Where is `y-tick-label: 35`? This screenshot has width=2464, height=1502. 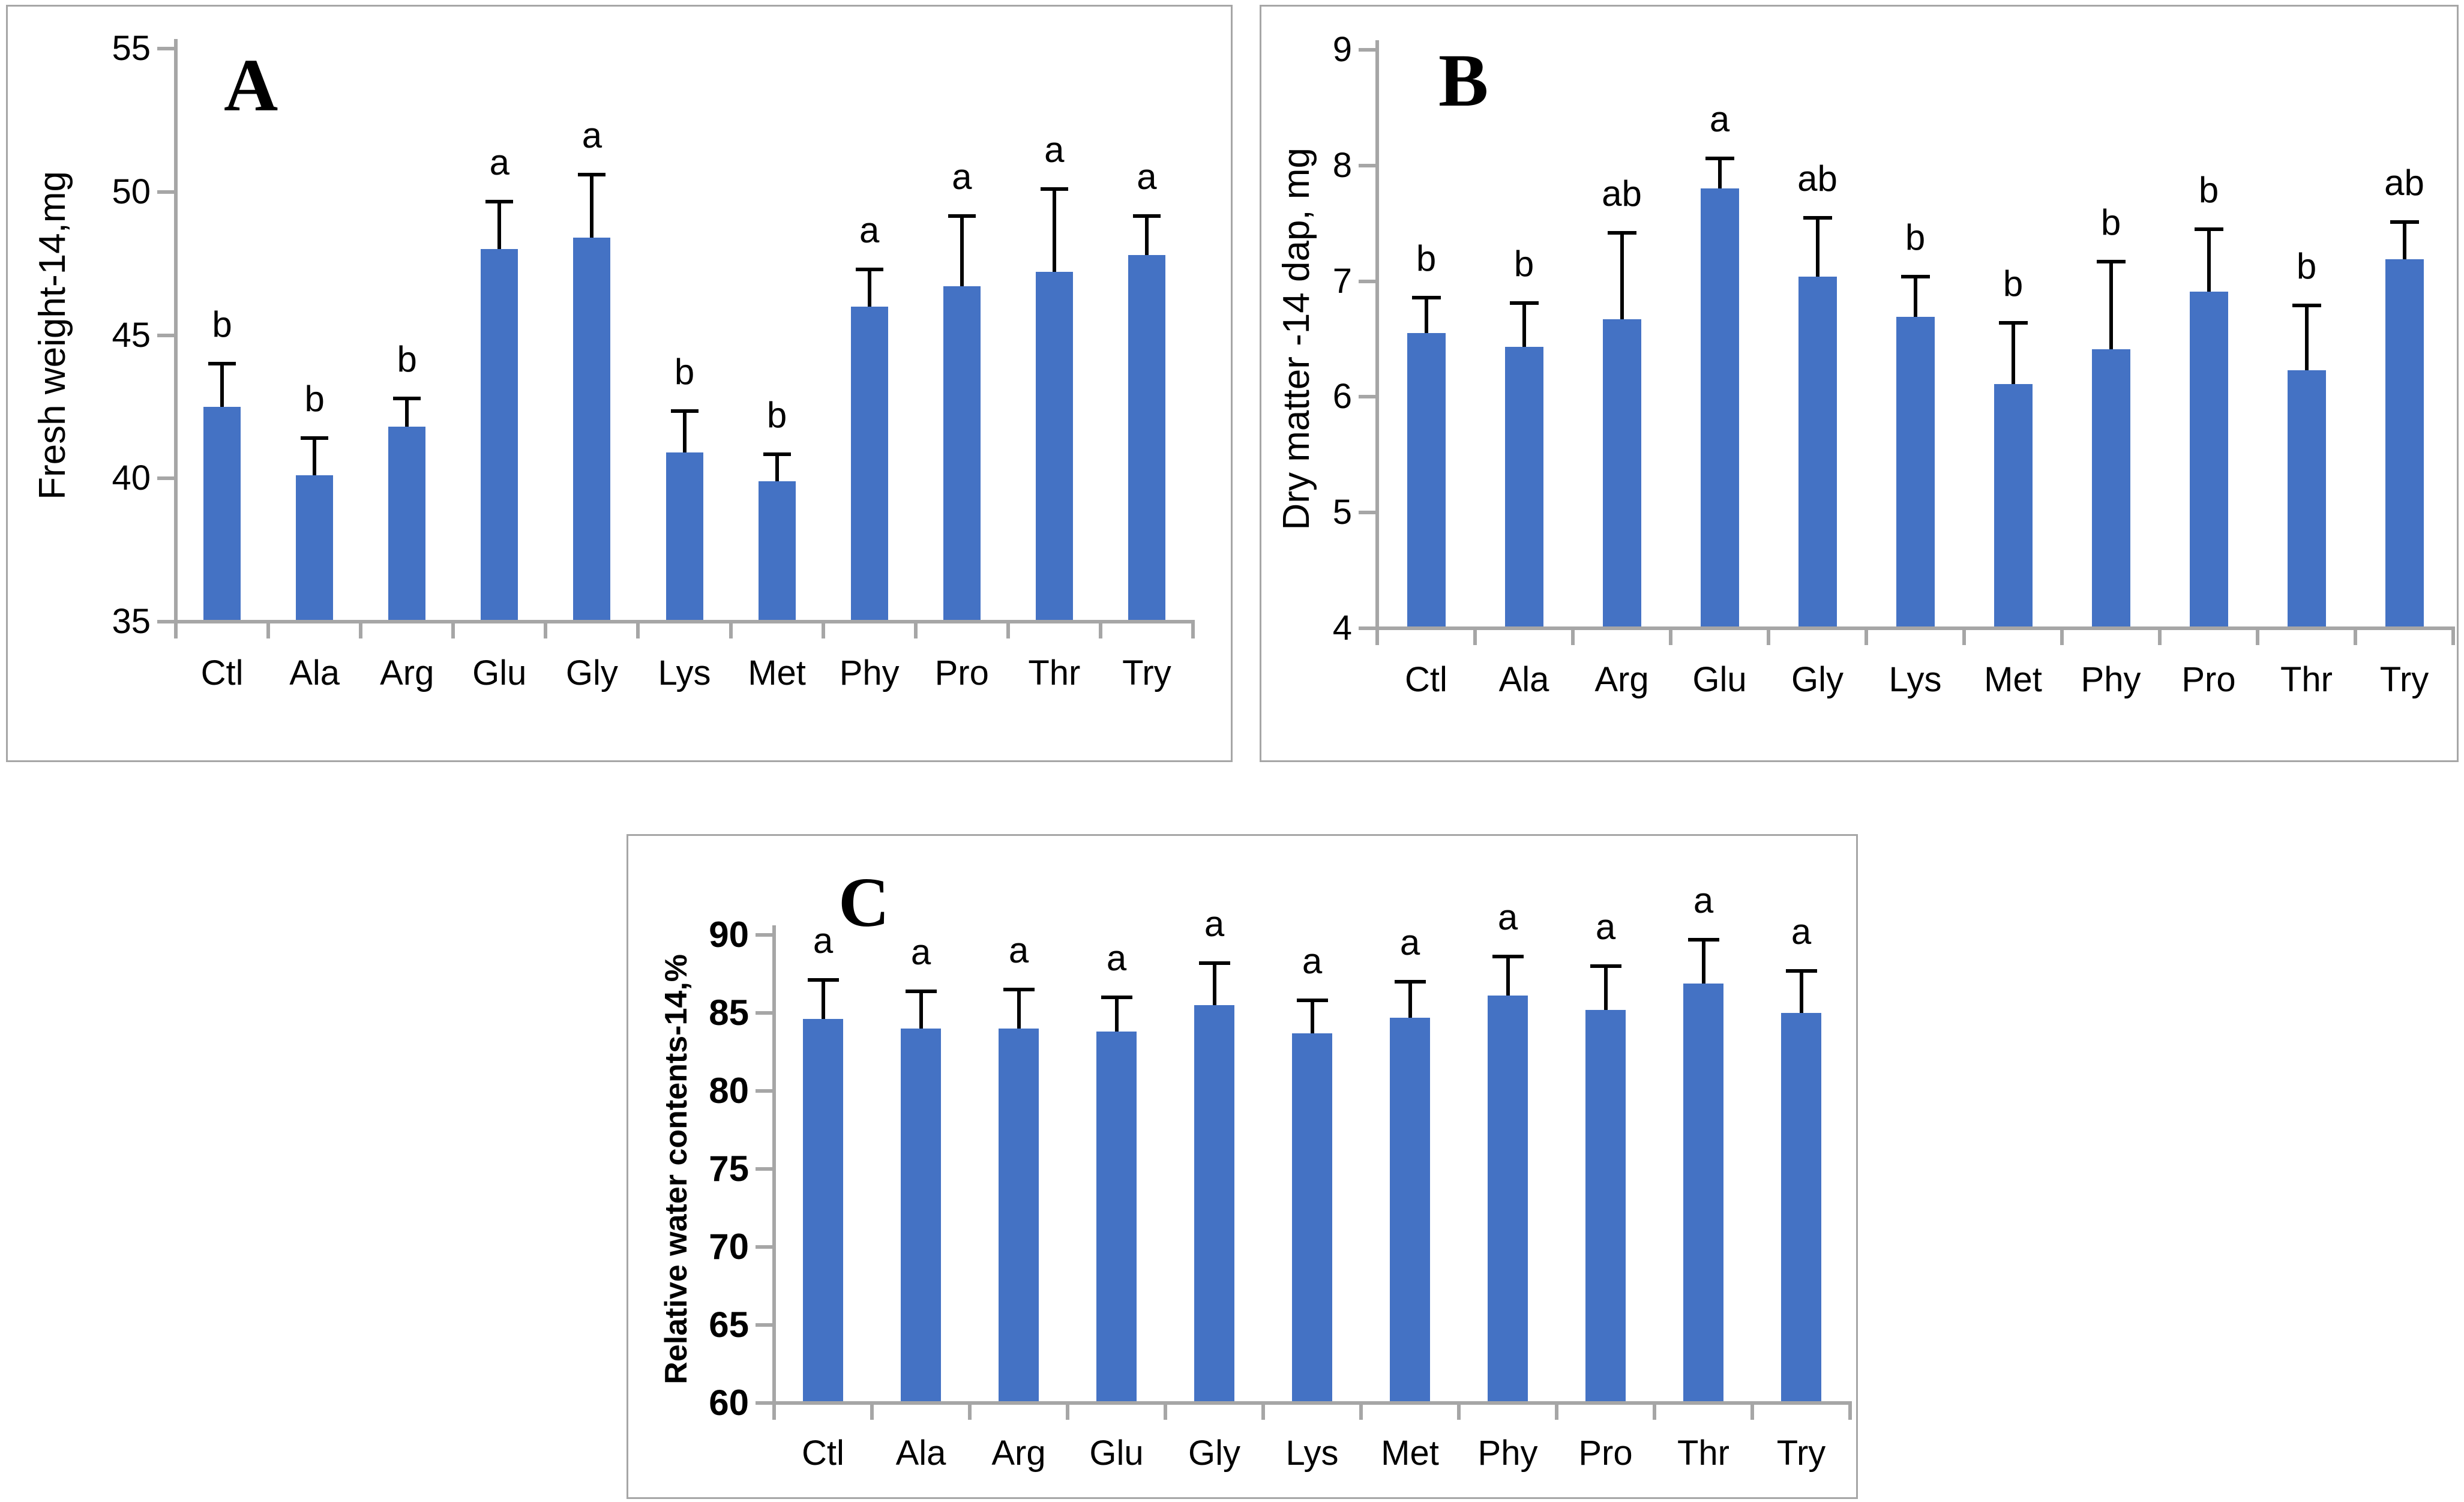 y-tick-label: 35 is located at coordinates (131, 622).